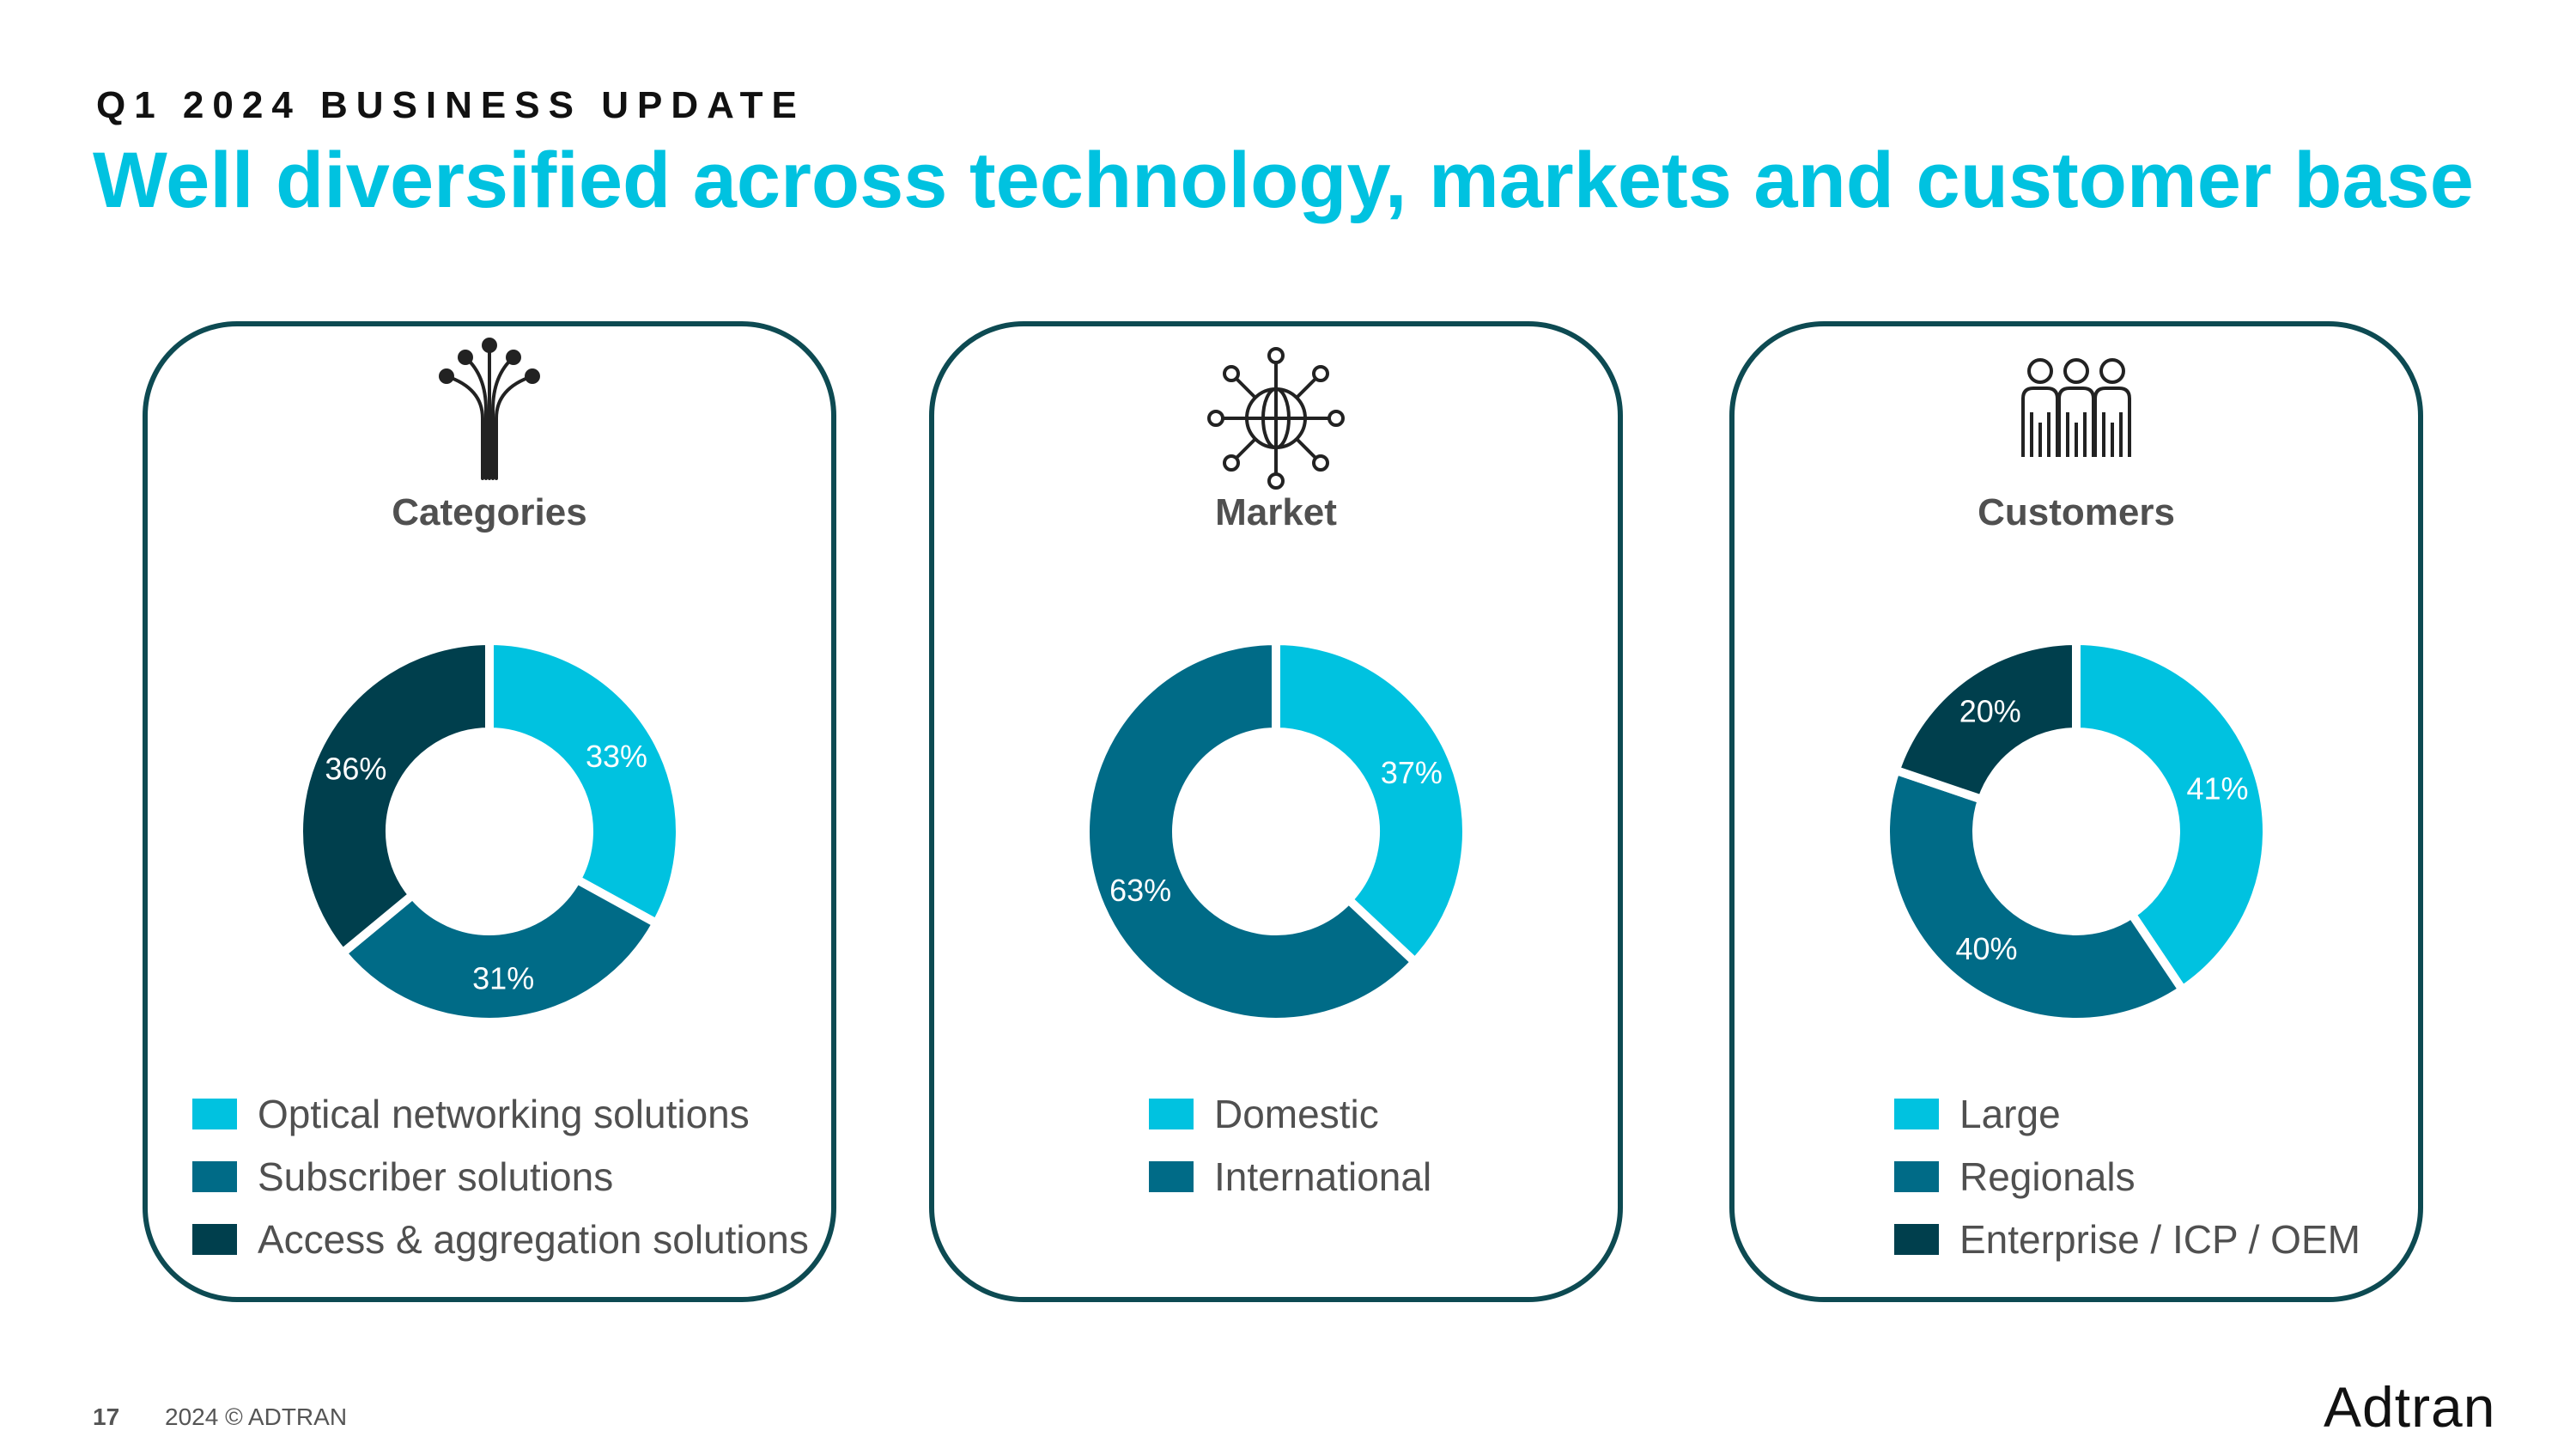 The height and width of the screenshot is (1449, 2576). Describe the element at coordinates (616, 756) in the screenshot. I see `slice-label: 33%` at that location.